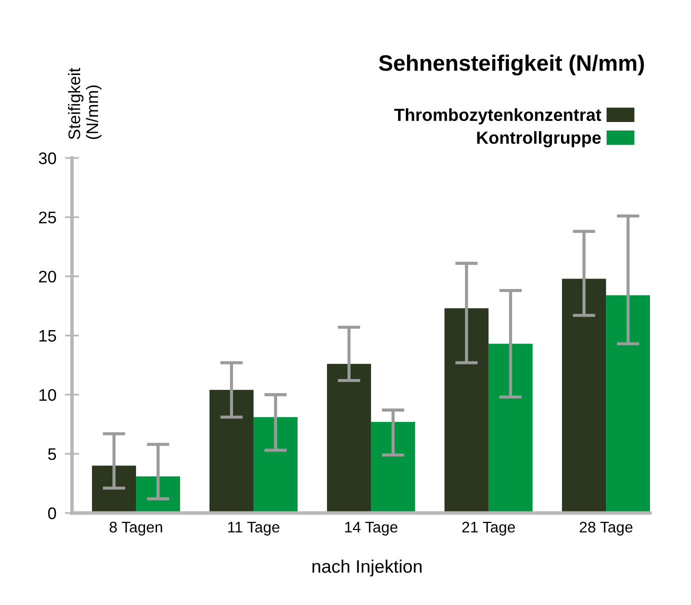 The height and width of the screenshot is (605, 691). Describe the element at coordinates (498, 116) in the screenshot. I see `legend-label: Thrombozytenkonzentrat` at that location.